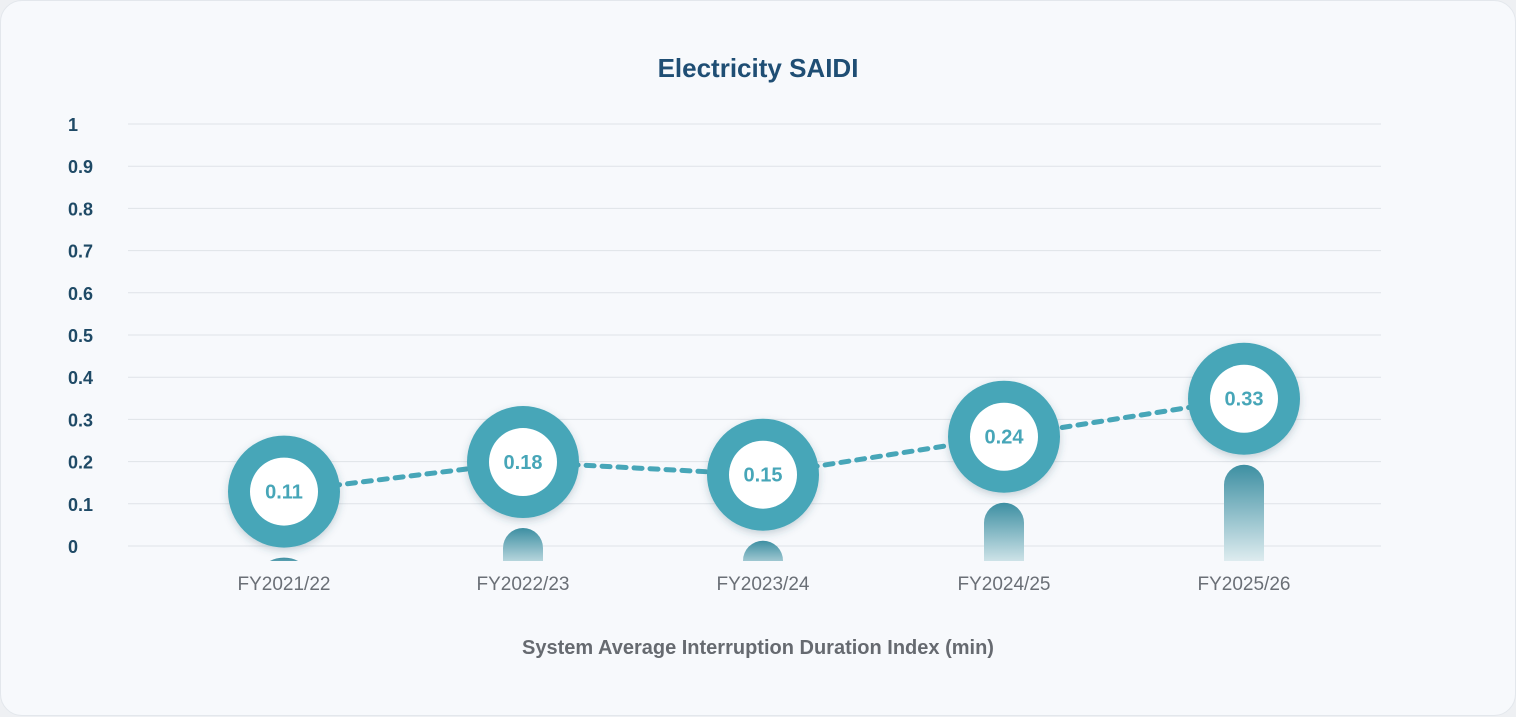  I want to click on x-tick-label: FY2021/22, so click(284, 584).